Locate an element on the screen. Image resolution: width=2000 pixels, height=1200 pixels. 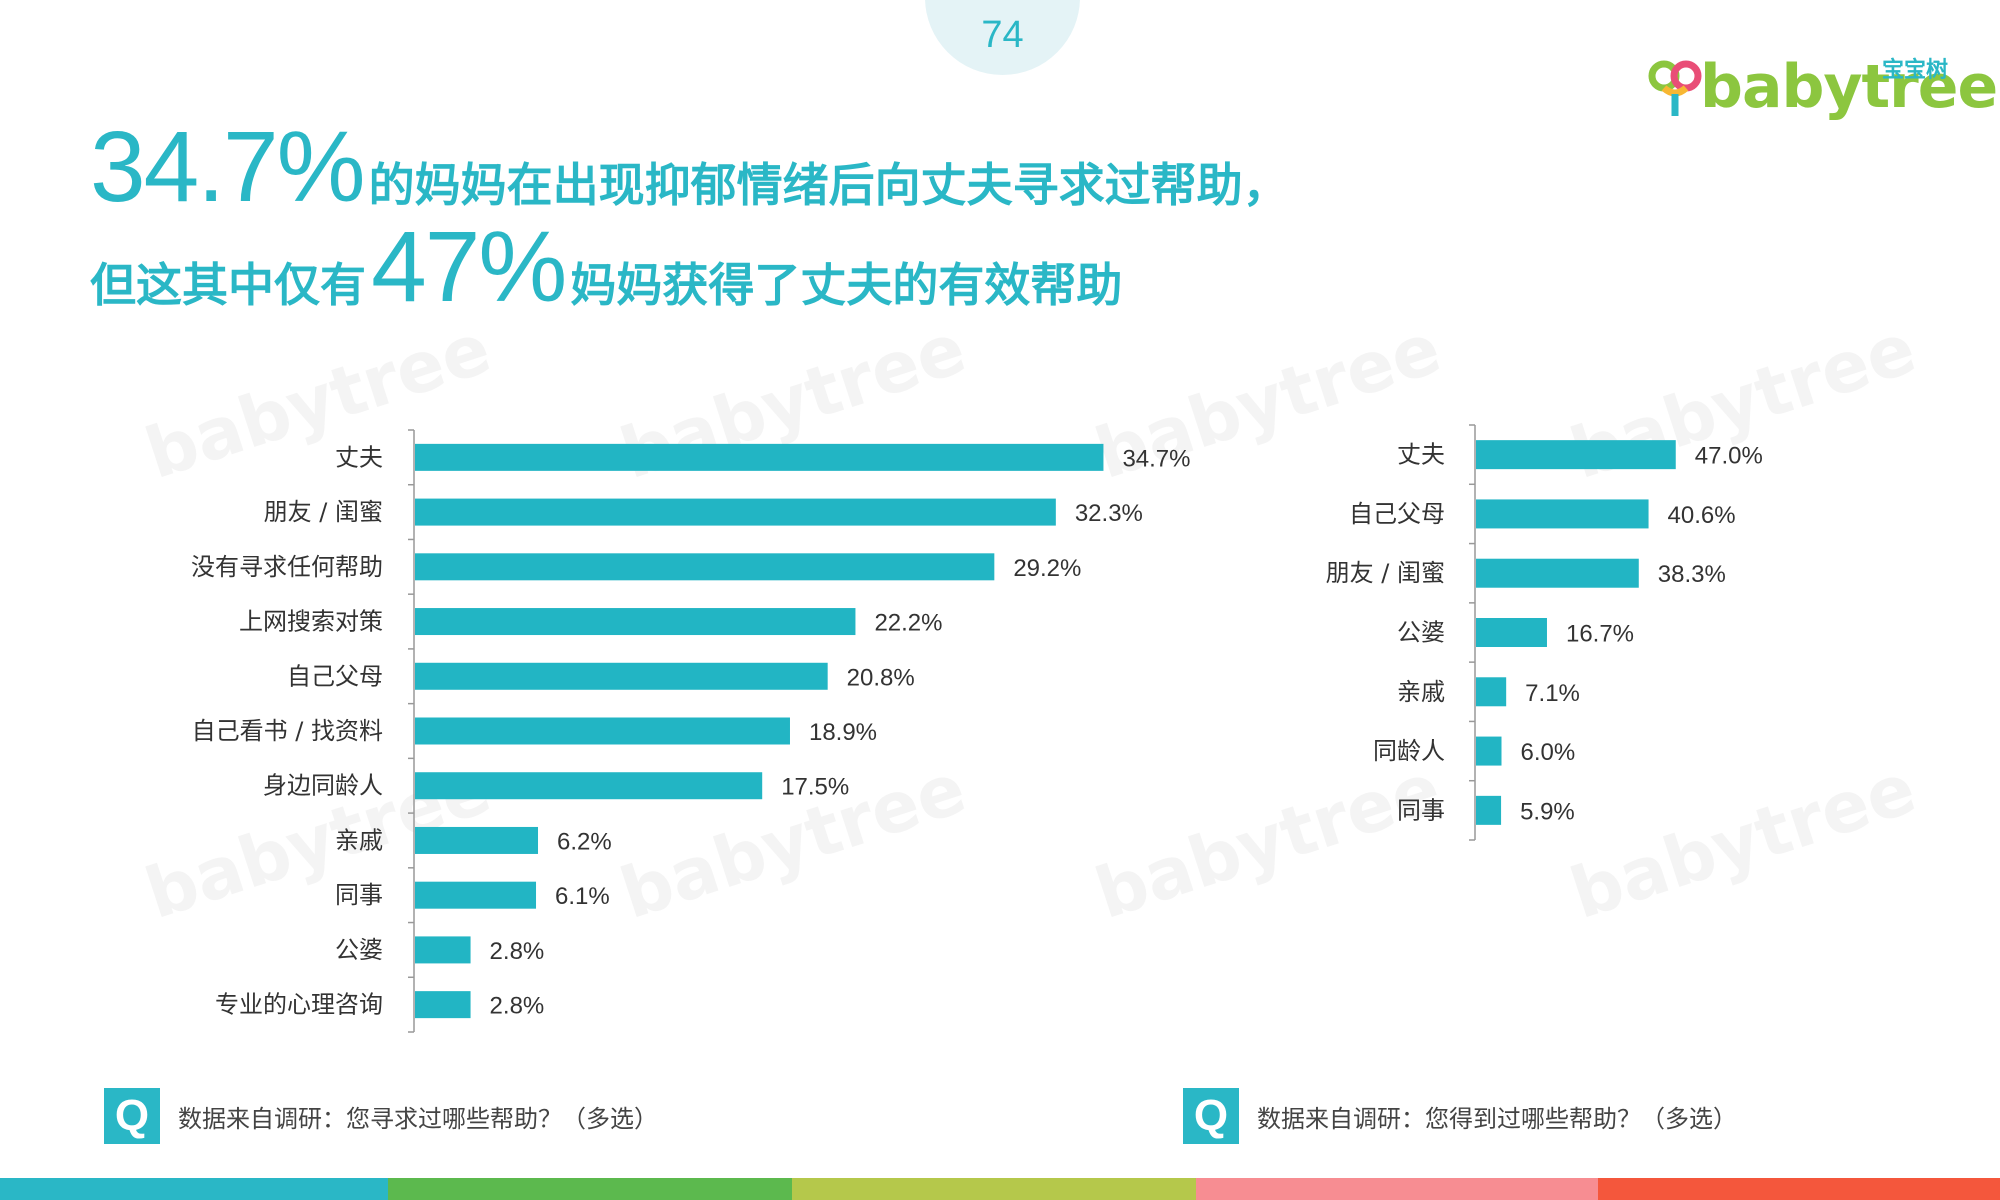
page-number: 74 is located at coordinates (1002, 35).